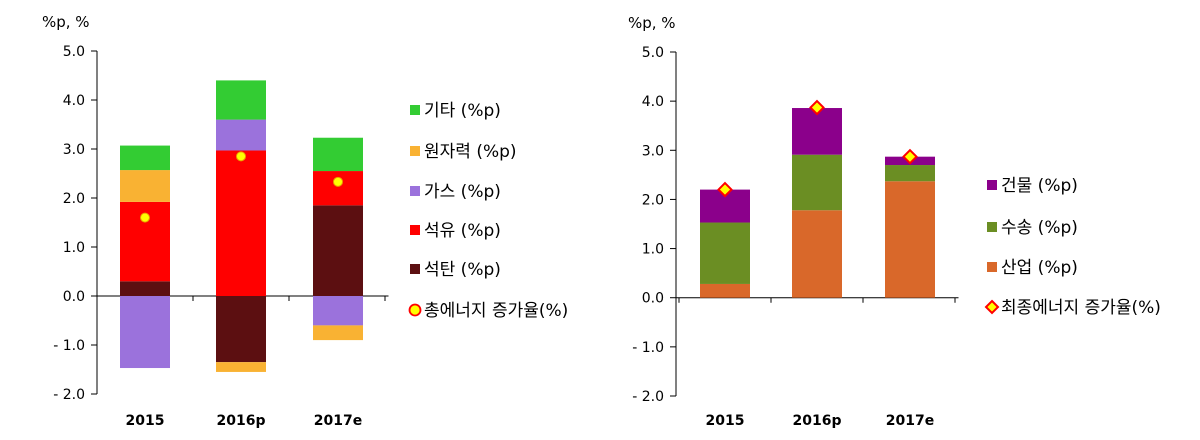 The height and width of the screenshot is (440, 1200). What do you see at coordinates (496, 311) in the screenshot?
I see `legend-label: 총에너지 증가율(%)` at bounding box center [496, 311].